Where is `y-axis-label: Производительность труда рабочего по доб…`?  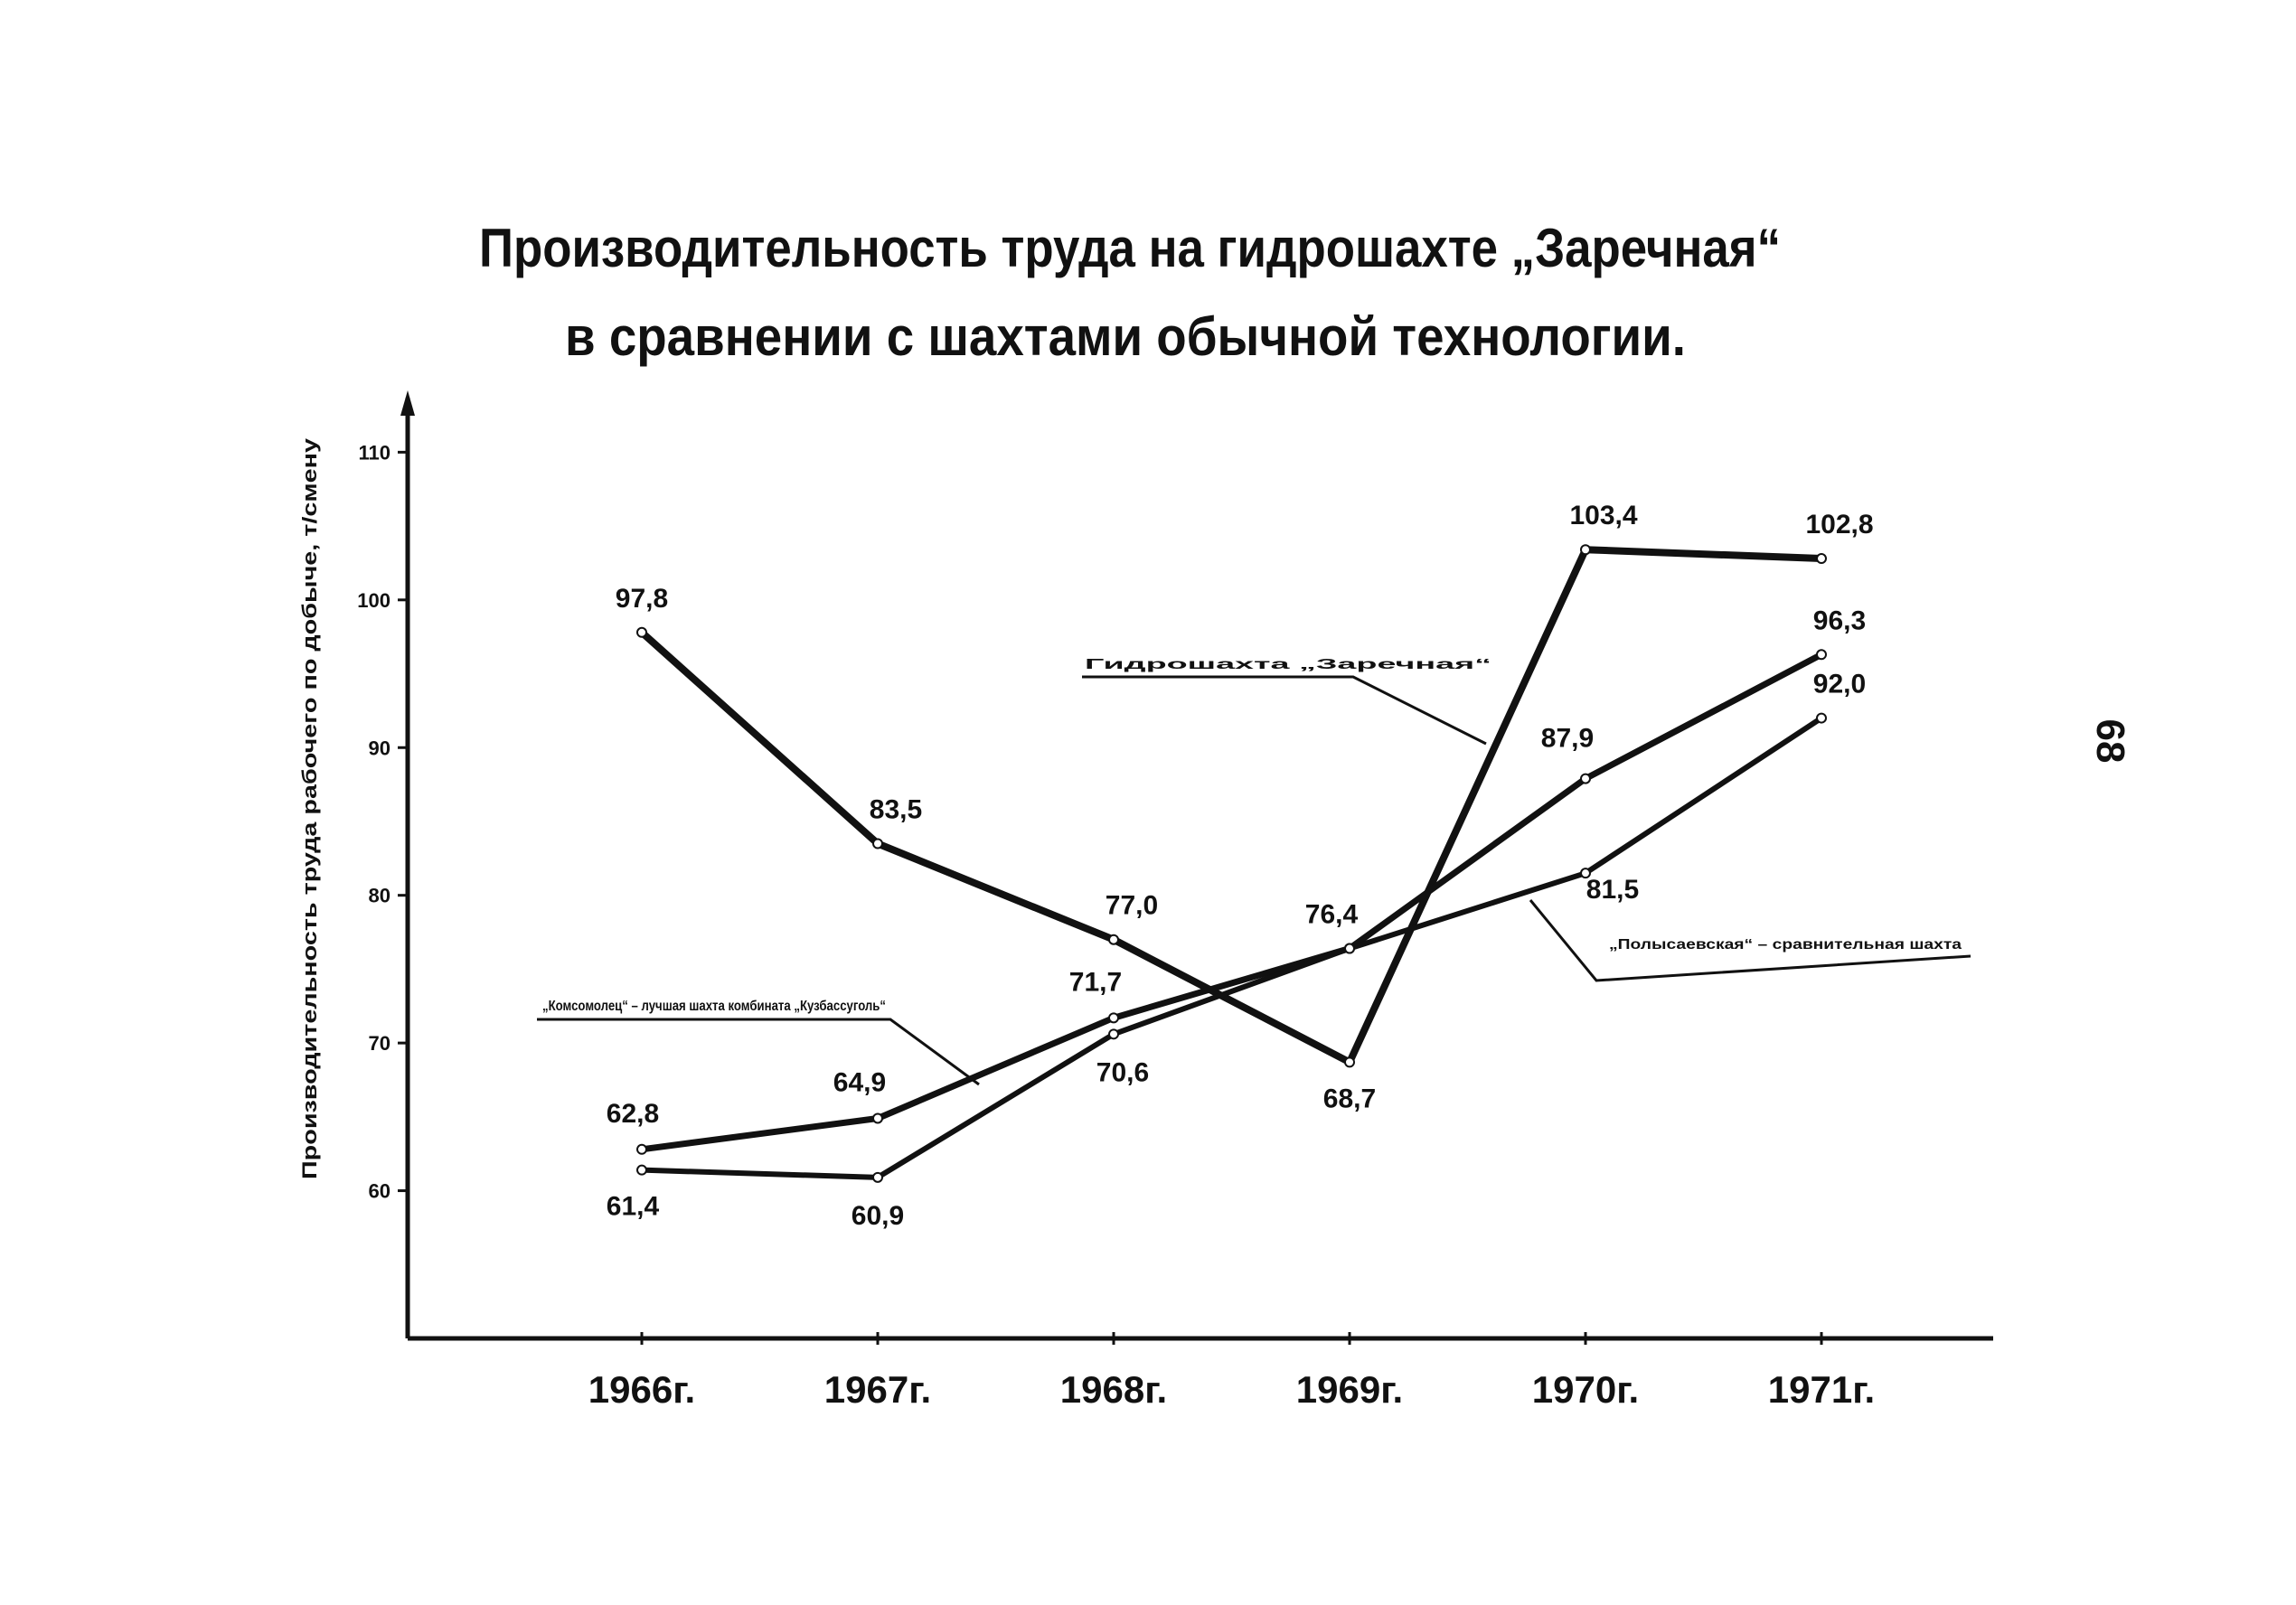 y-axis-label: Производительность труда рабочего по доб… is located at coordinates (309, 808).